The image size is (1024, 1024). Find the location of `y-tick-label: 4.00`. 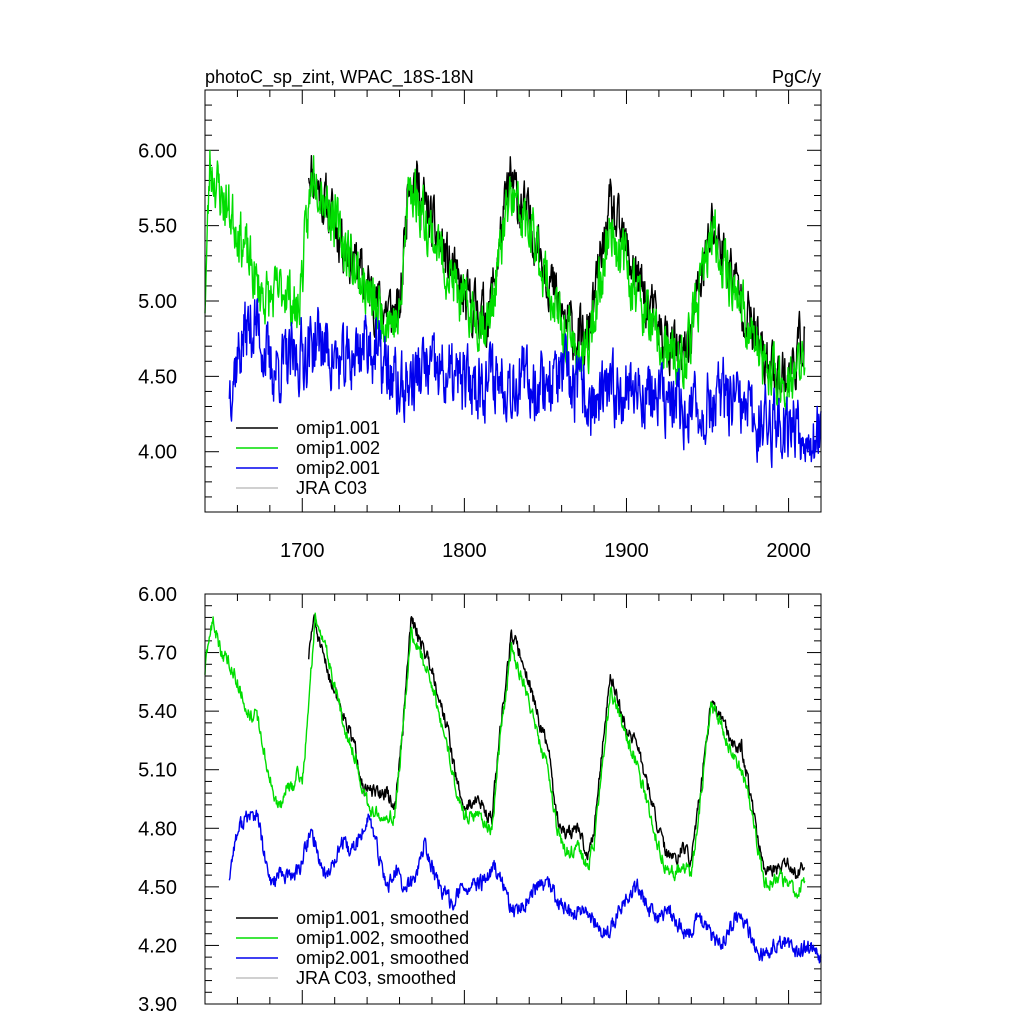

y-tick-label: 4.00 is located at coordinates (157, 453).